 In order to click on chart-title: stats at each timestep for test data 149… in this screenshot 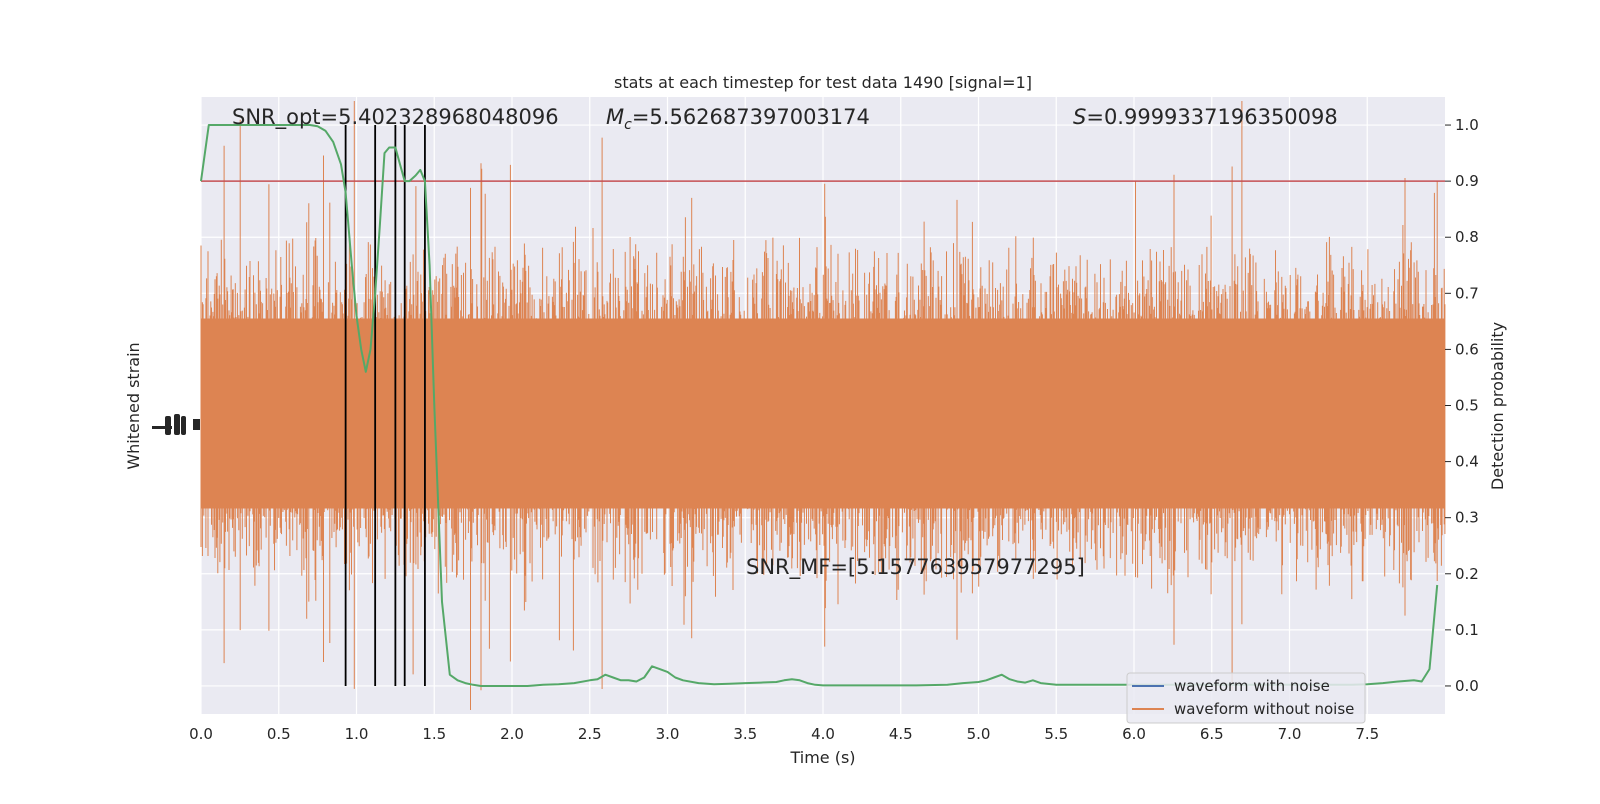, I will do `click(823, 82)`.